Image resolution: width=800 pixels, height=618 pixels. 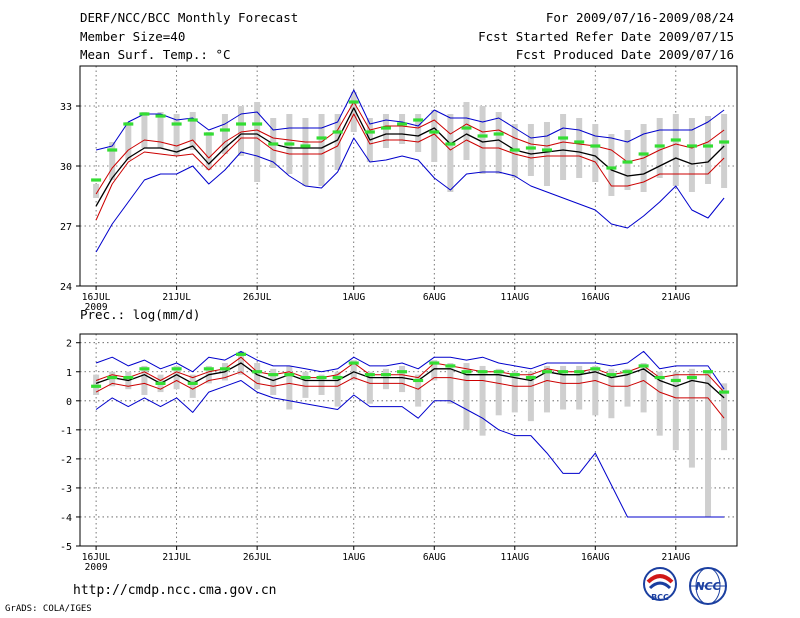 What do you see at coordinates (69, 344) in the screenshot?
I see `y-tick-label: 2` at bounding box center [69, 344].